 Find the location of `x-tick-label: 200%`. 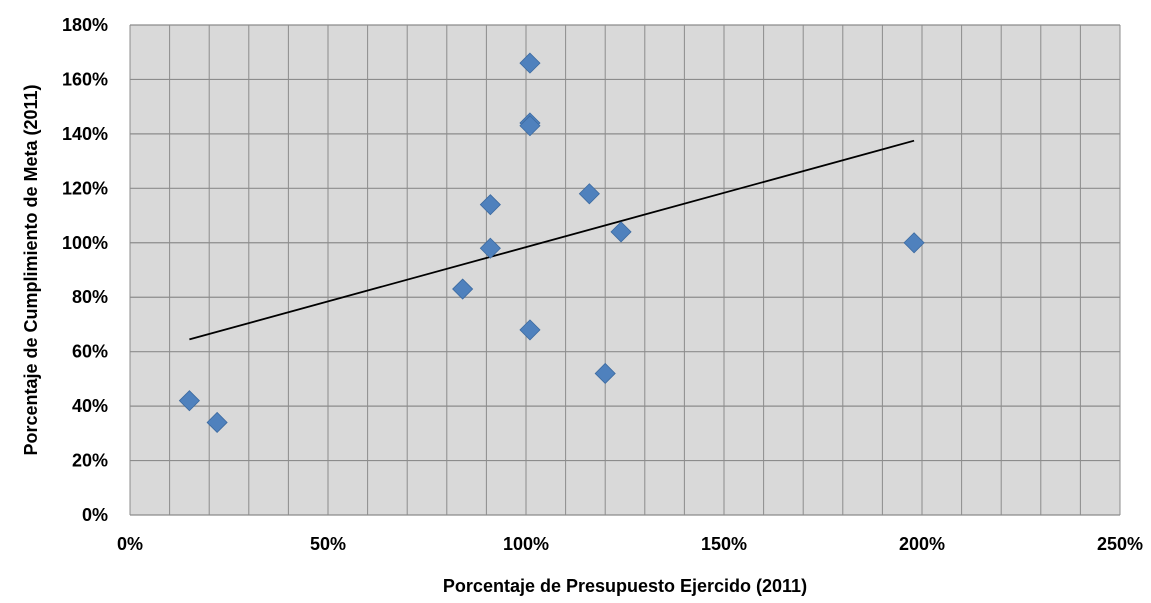

x-tick-label: 200% is located at coordinates (922, 544).